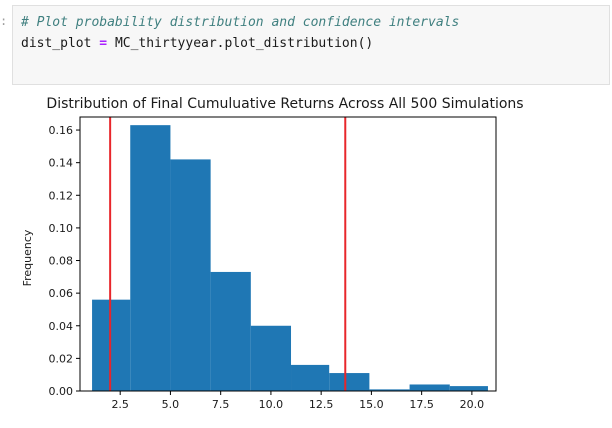 This screenshot has height=428, width=612. I want to click on x-tick-label: 17.5, so click(421, 404).